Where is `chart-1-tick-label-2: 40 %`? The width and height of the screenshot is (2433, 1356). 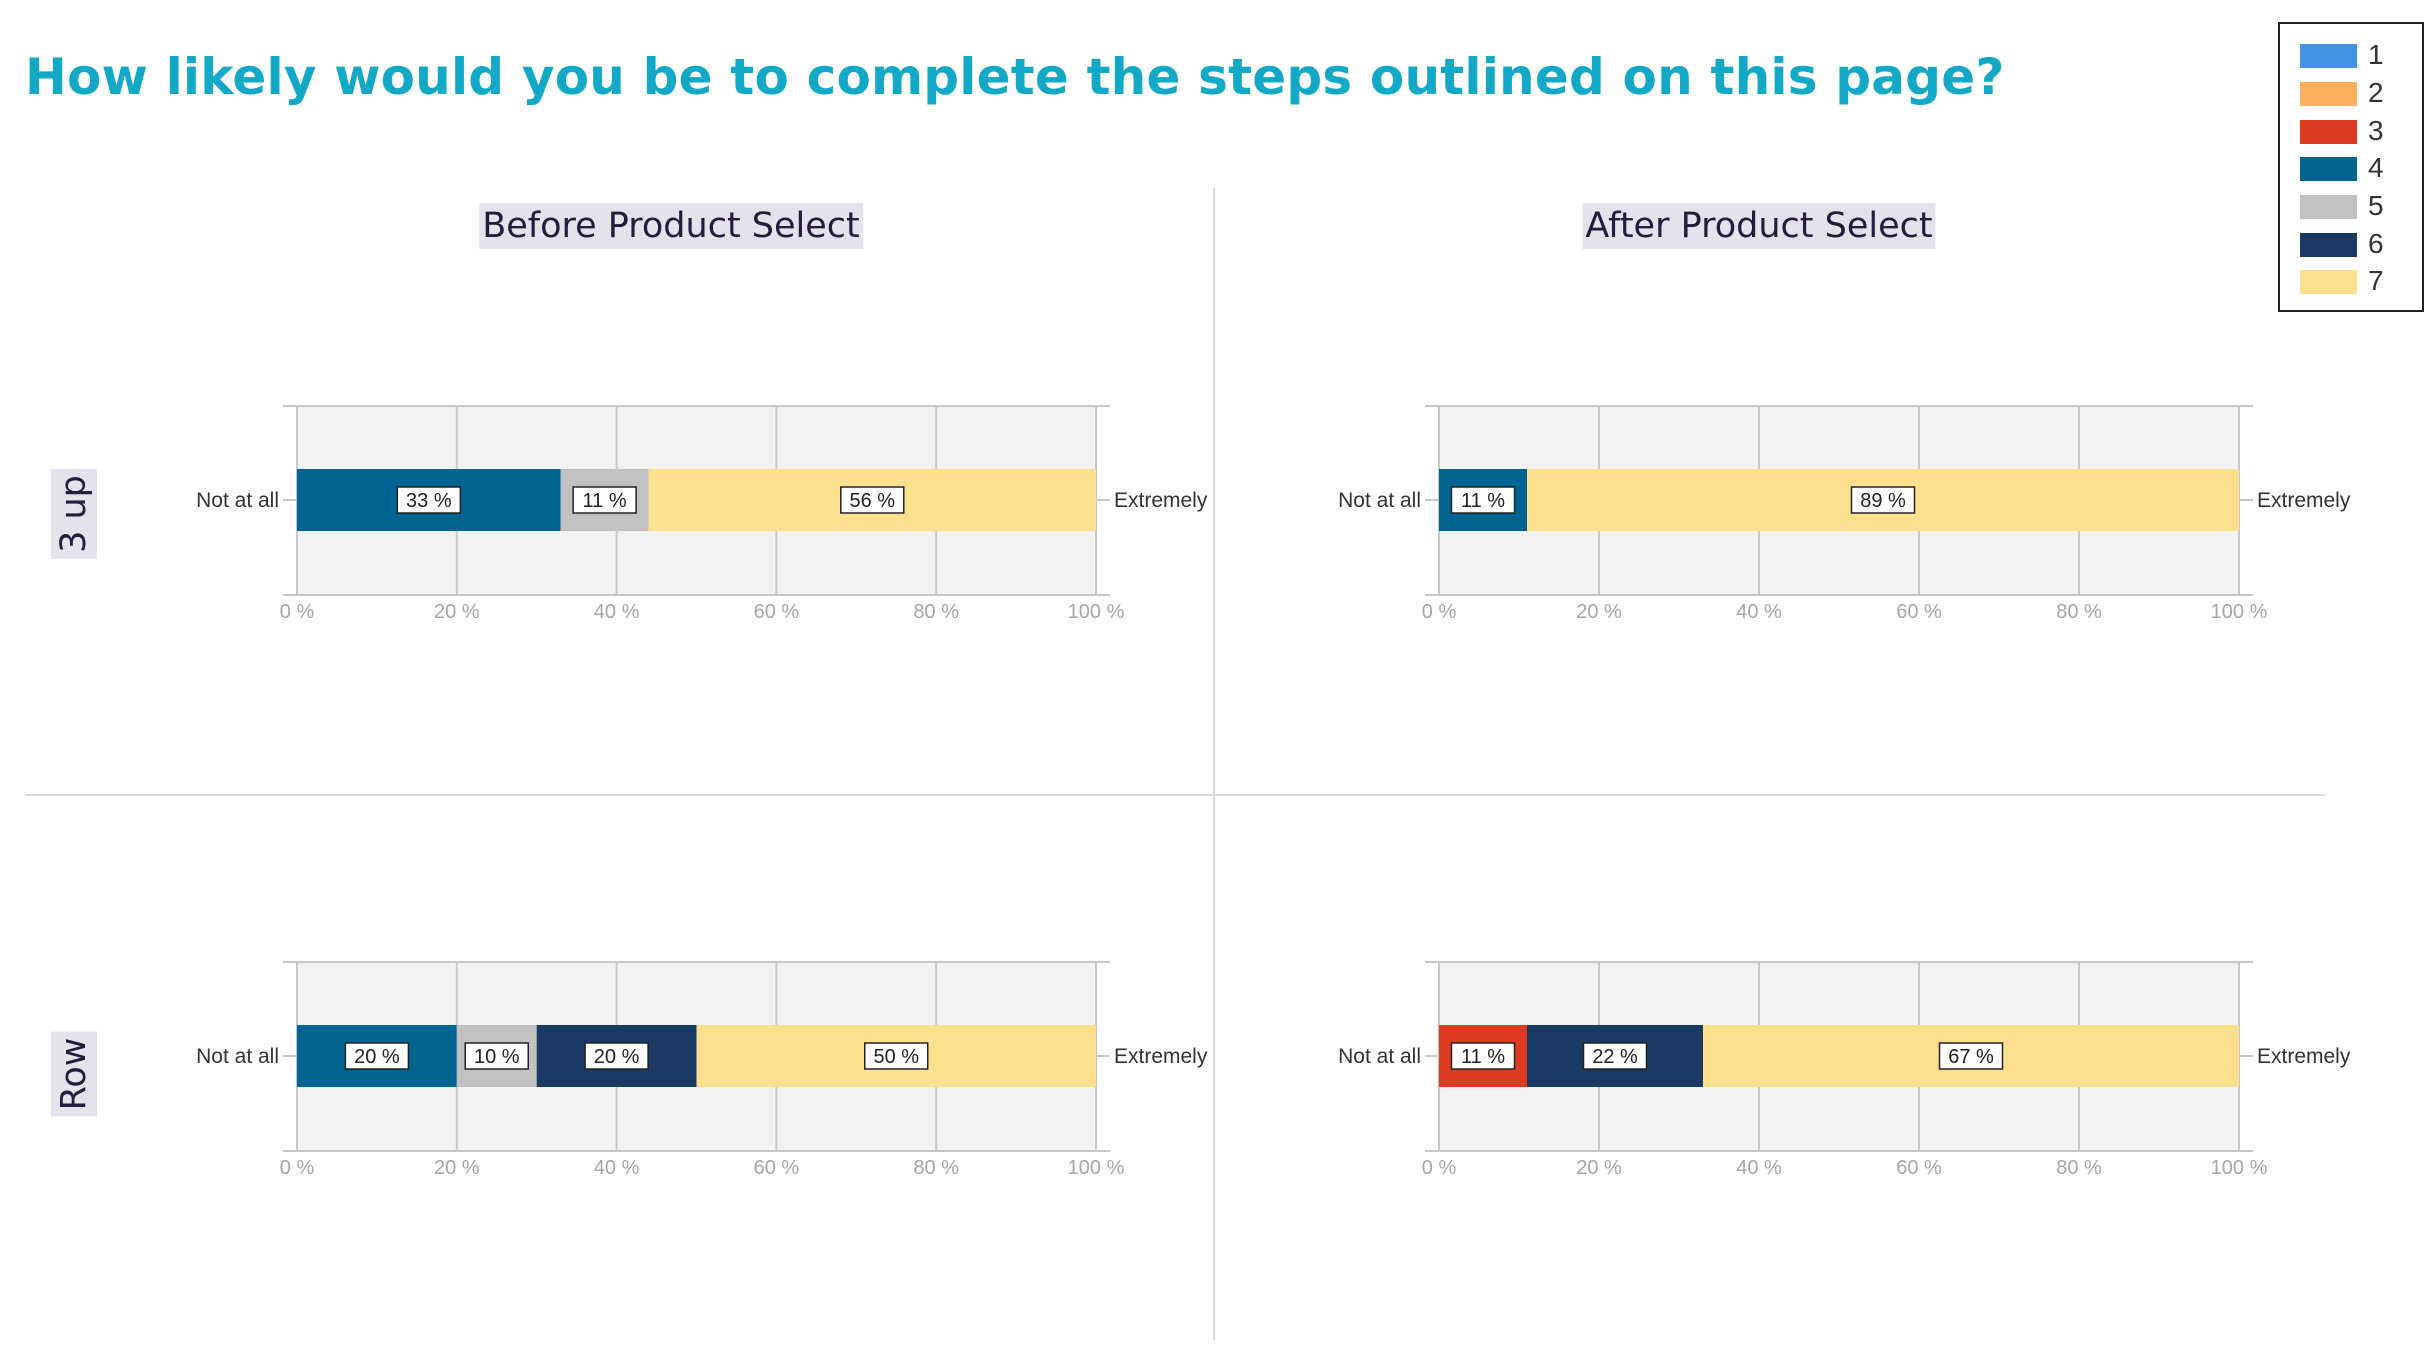 chart-1-tick-label-2: 40 % is located at coordinates (617, 612).